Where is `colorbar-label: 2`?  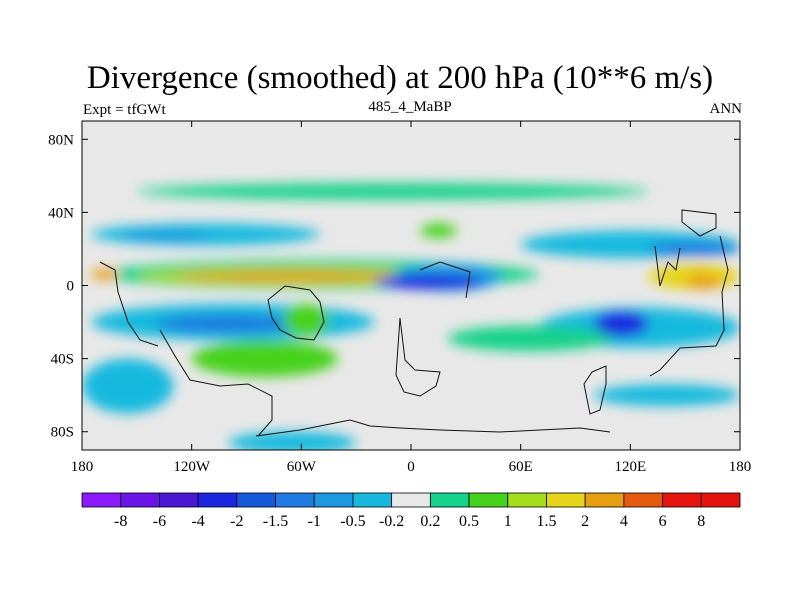 colorbar-label: 2 is located at coordinates (585, 521).